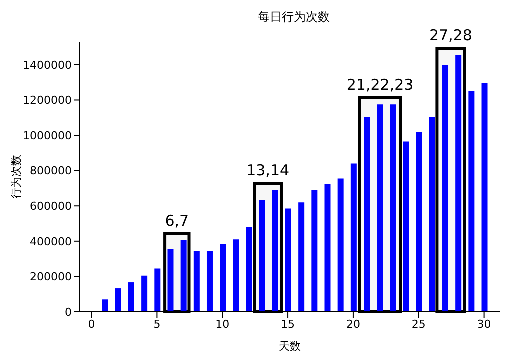  I want to click on band-label: 21,22,23, so click(380, 85).